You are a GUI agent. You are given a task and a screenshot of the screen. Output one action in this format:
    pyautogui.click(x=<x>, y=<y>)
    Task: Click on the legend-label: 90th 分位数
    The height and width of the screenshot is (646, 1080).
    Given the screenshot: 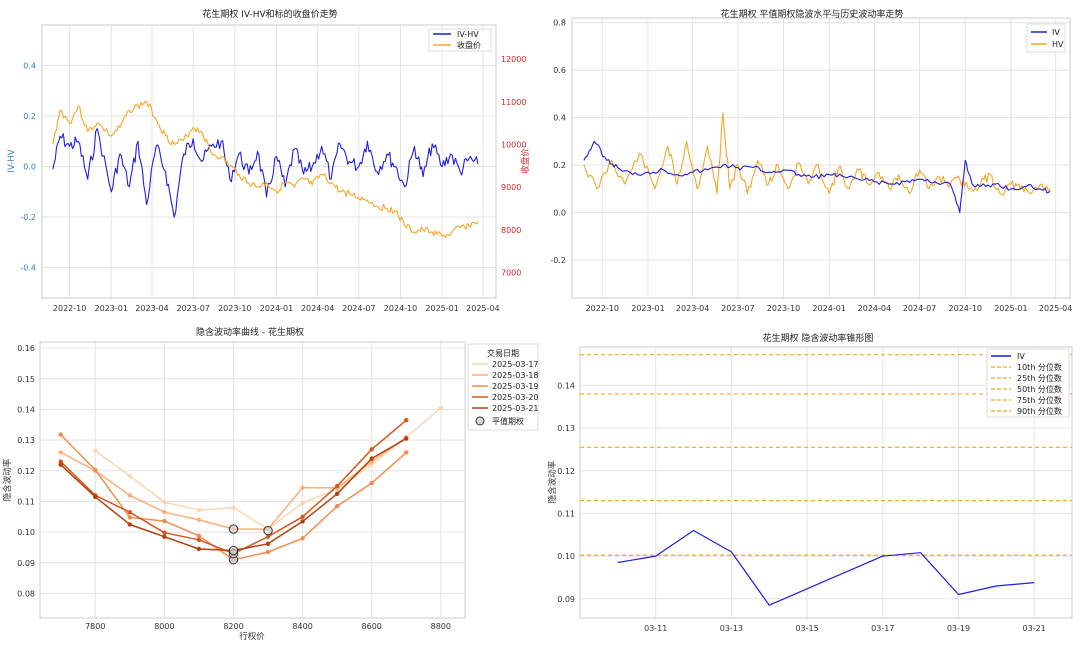 What is the action you would take?
    pyautogui.click(x=1039, y=411)
    